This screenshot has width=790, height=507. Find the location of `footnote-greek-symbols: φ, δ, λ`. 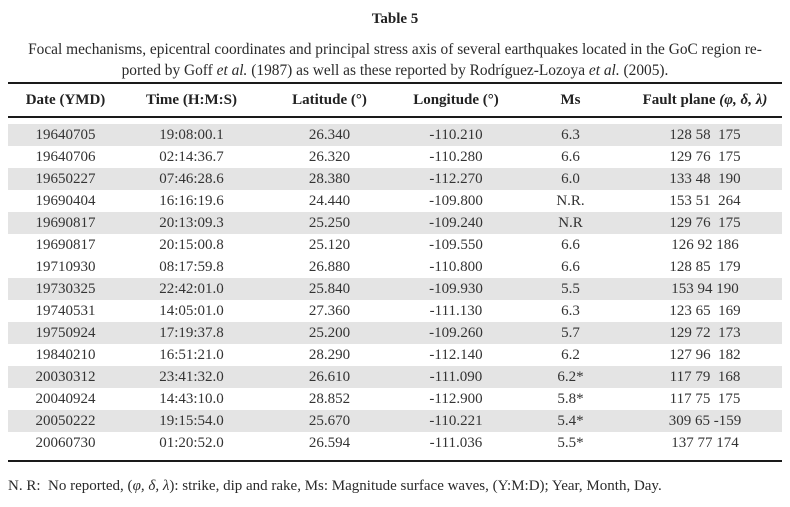

footnote-greek-symbols: φ, δ, λ is located at coordinates (151, 486).